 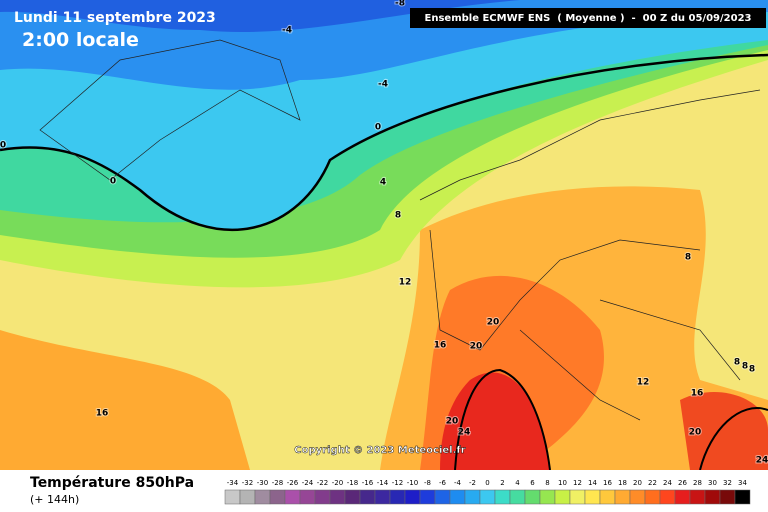 What do you see at coordinates (233, 483) in the screenshot?
I see `legend-tick-label: -34` at bounding box center [233, 483].